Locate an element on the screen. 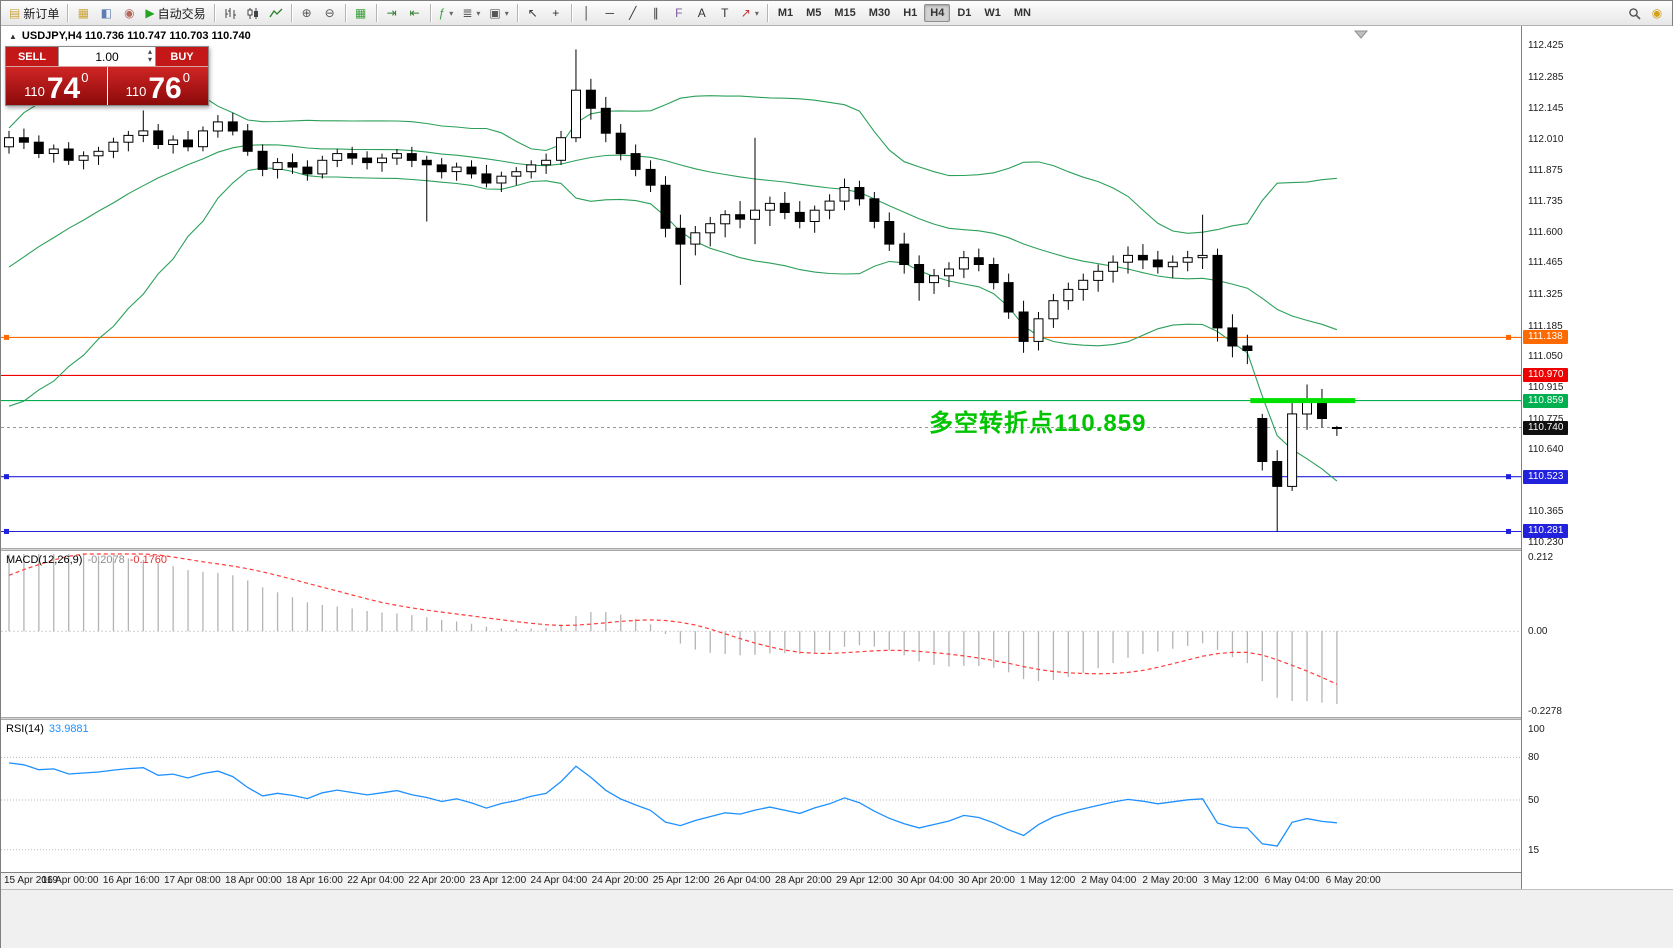  text-button: A is located at coordinates (702, 13).